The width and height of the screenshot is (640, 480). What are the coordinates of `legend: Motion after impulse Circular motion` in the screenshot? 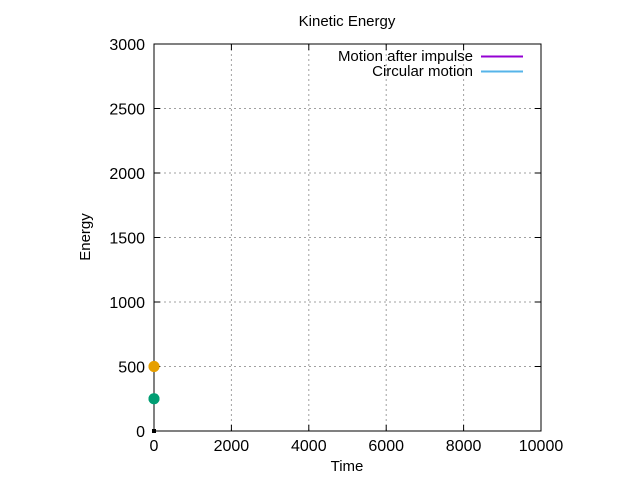 It's located at (430, 64).